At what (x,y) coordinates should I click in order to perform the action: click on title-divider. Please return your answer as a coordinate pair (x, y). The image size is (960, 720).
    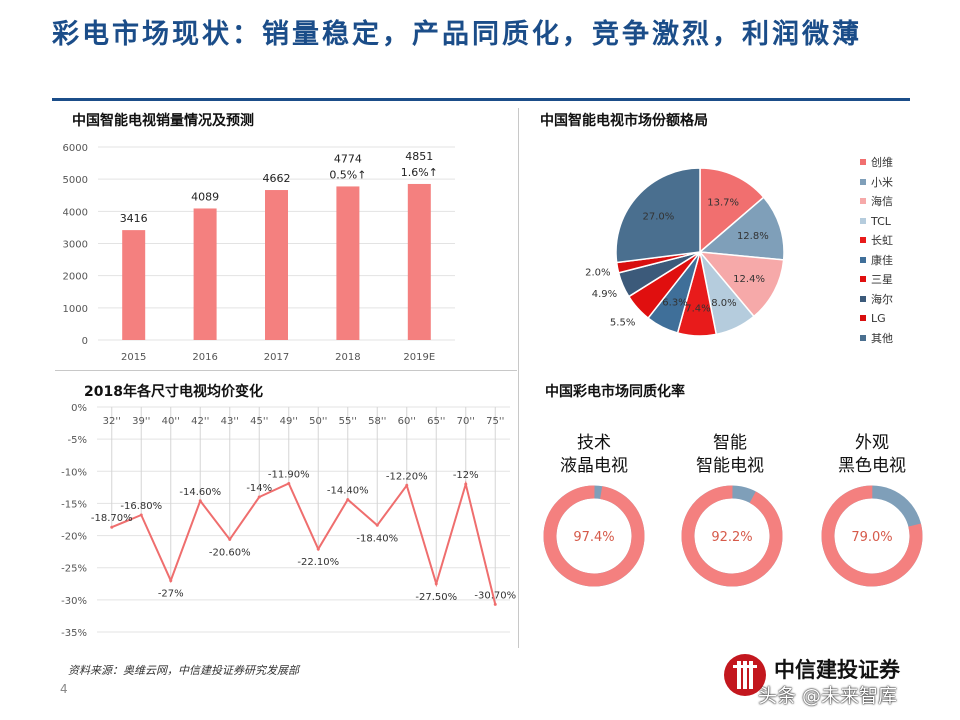
    Looking at the image, I should click on (481, 99).